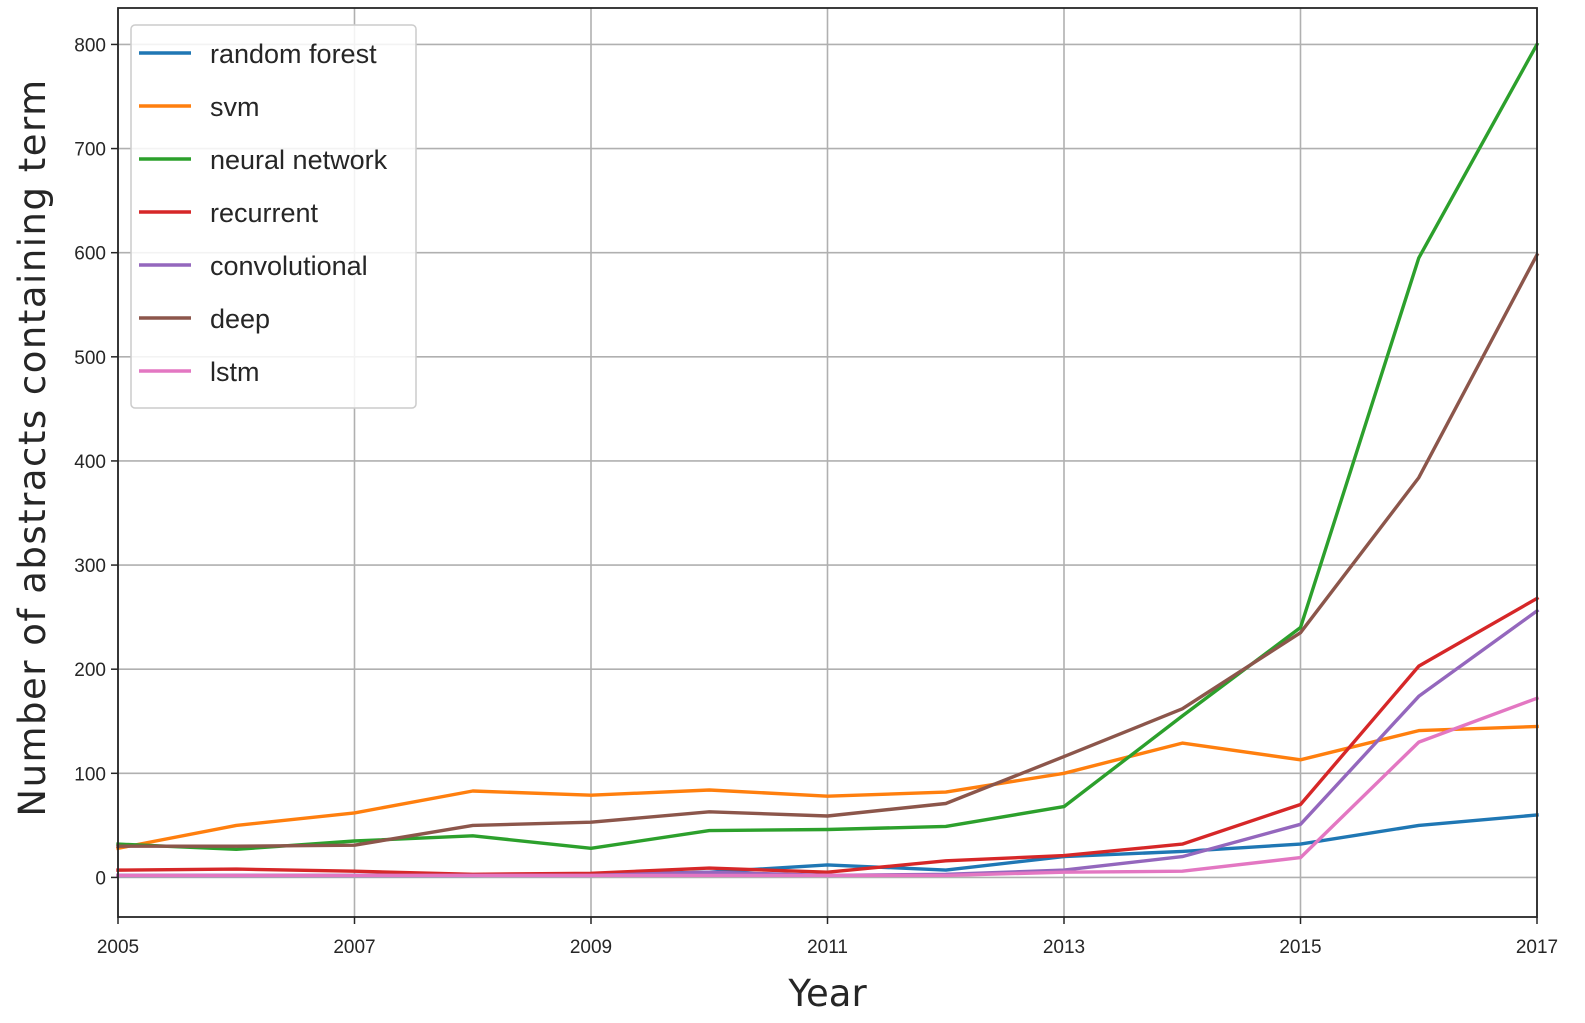 Image resolution: width=1585 pixels, height=1023 pixels. Describe the element at coordinates (235, 372) in the screenshot. I see `legend-label-lstm: lstm` at that location.